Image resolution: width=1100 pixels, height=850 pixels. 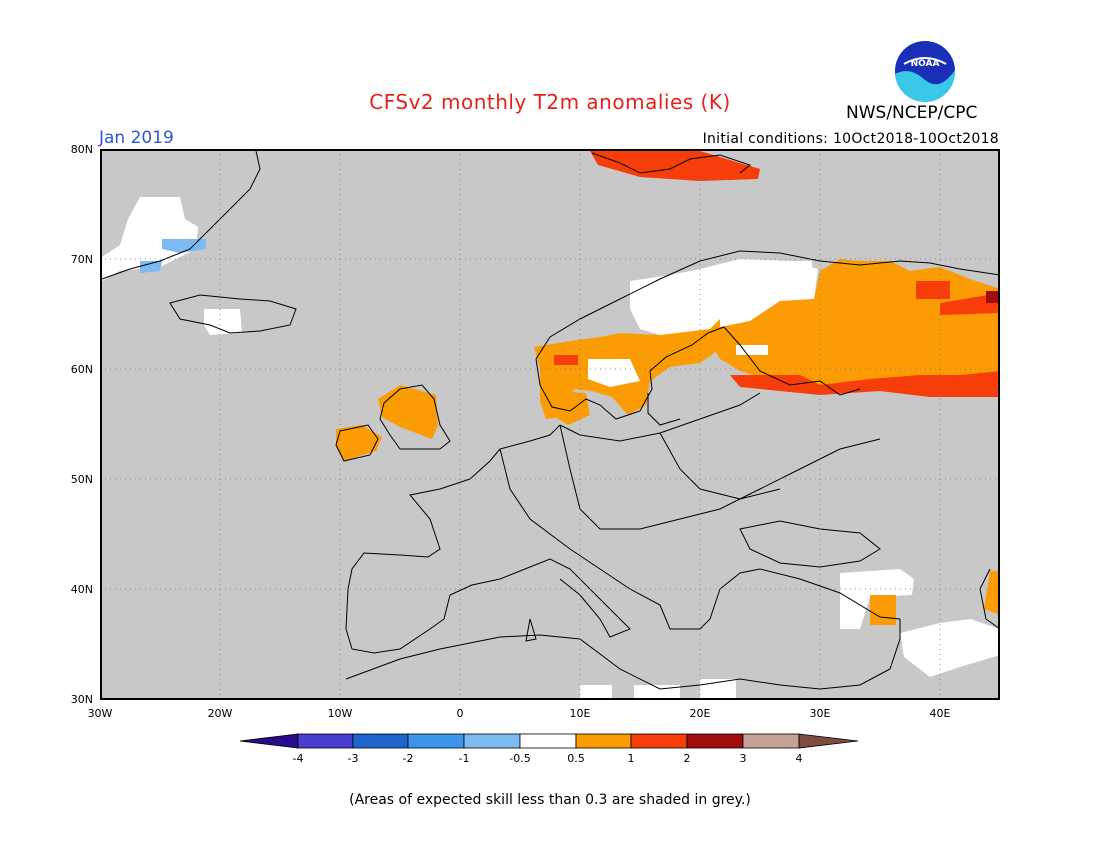 I want to click on lon-label-10e: 10E, so click(x=580, y=713).